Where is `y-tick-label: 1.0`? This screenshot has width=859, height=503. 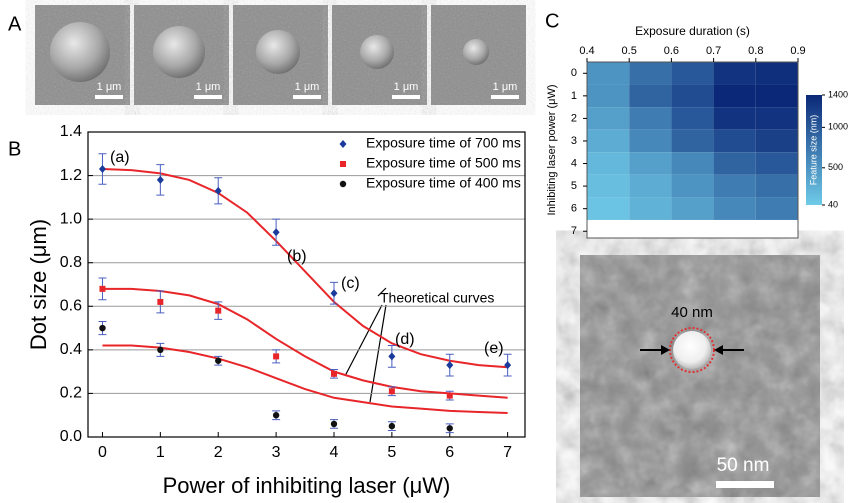
y-tick-label: 1.0 is located at coordinates (71, 218).